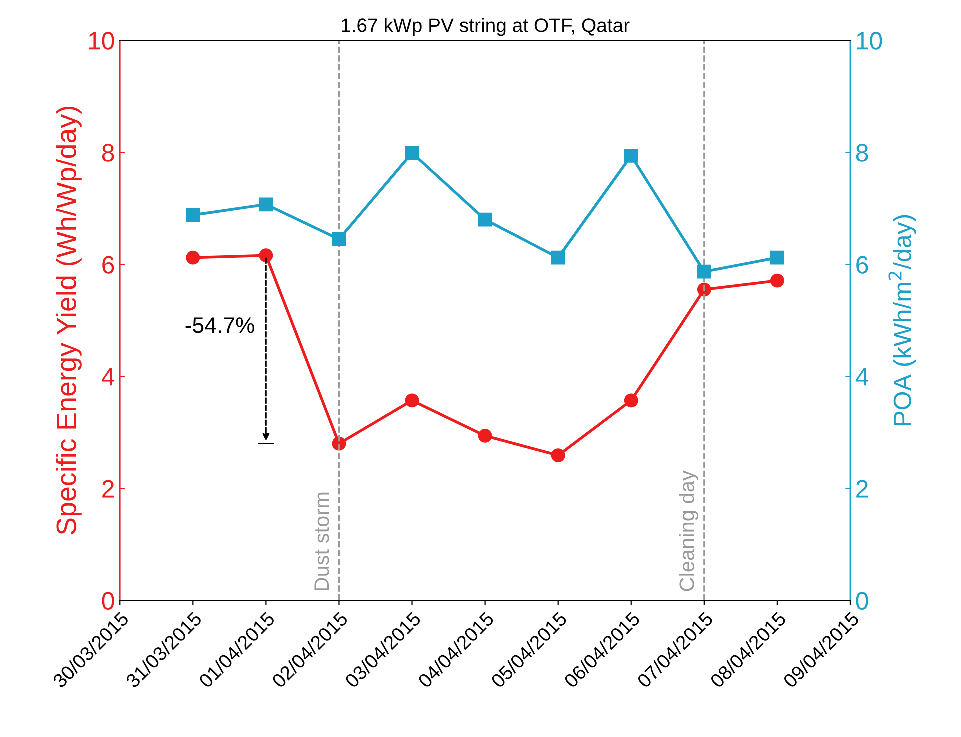 The width and height of the screenshot is (961, 737). Describe the element at coordinates (902, 320) in the screenshot. I see `y2-axis-title: POA (kWh/m$^{2}$/day)` at that location.